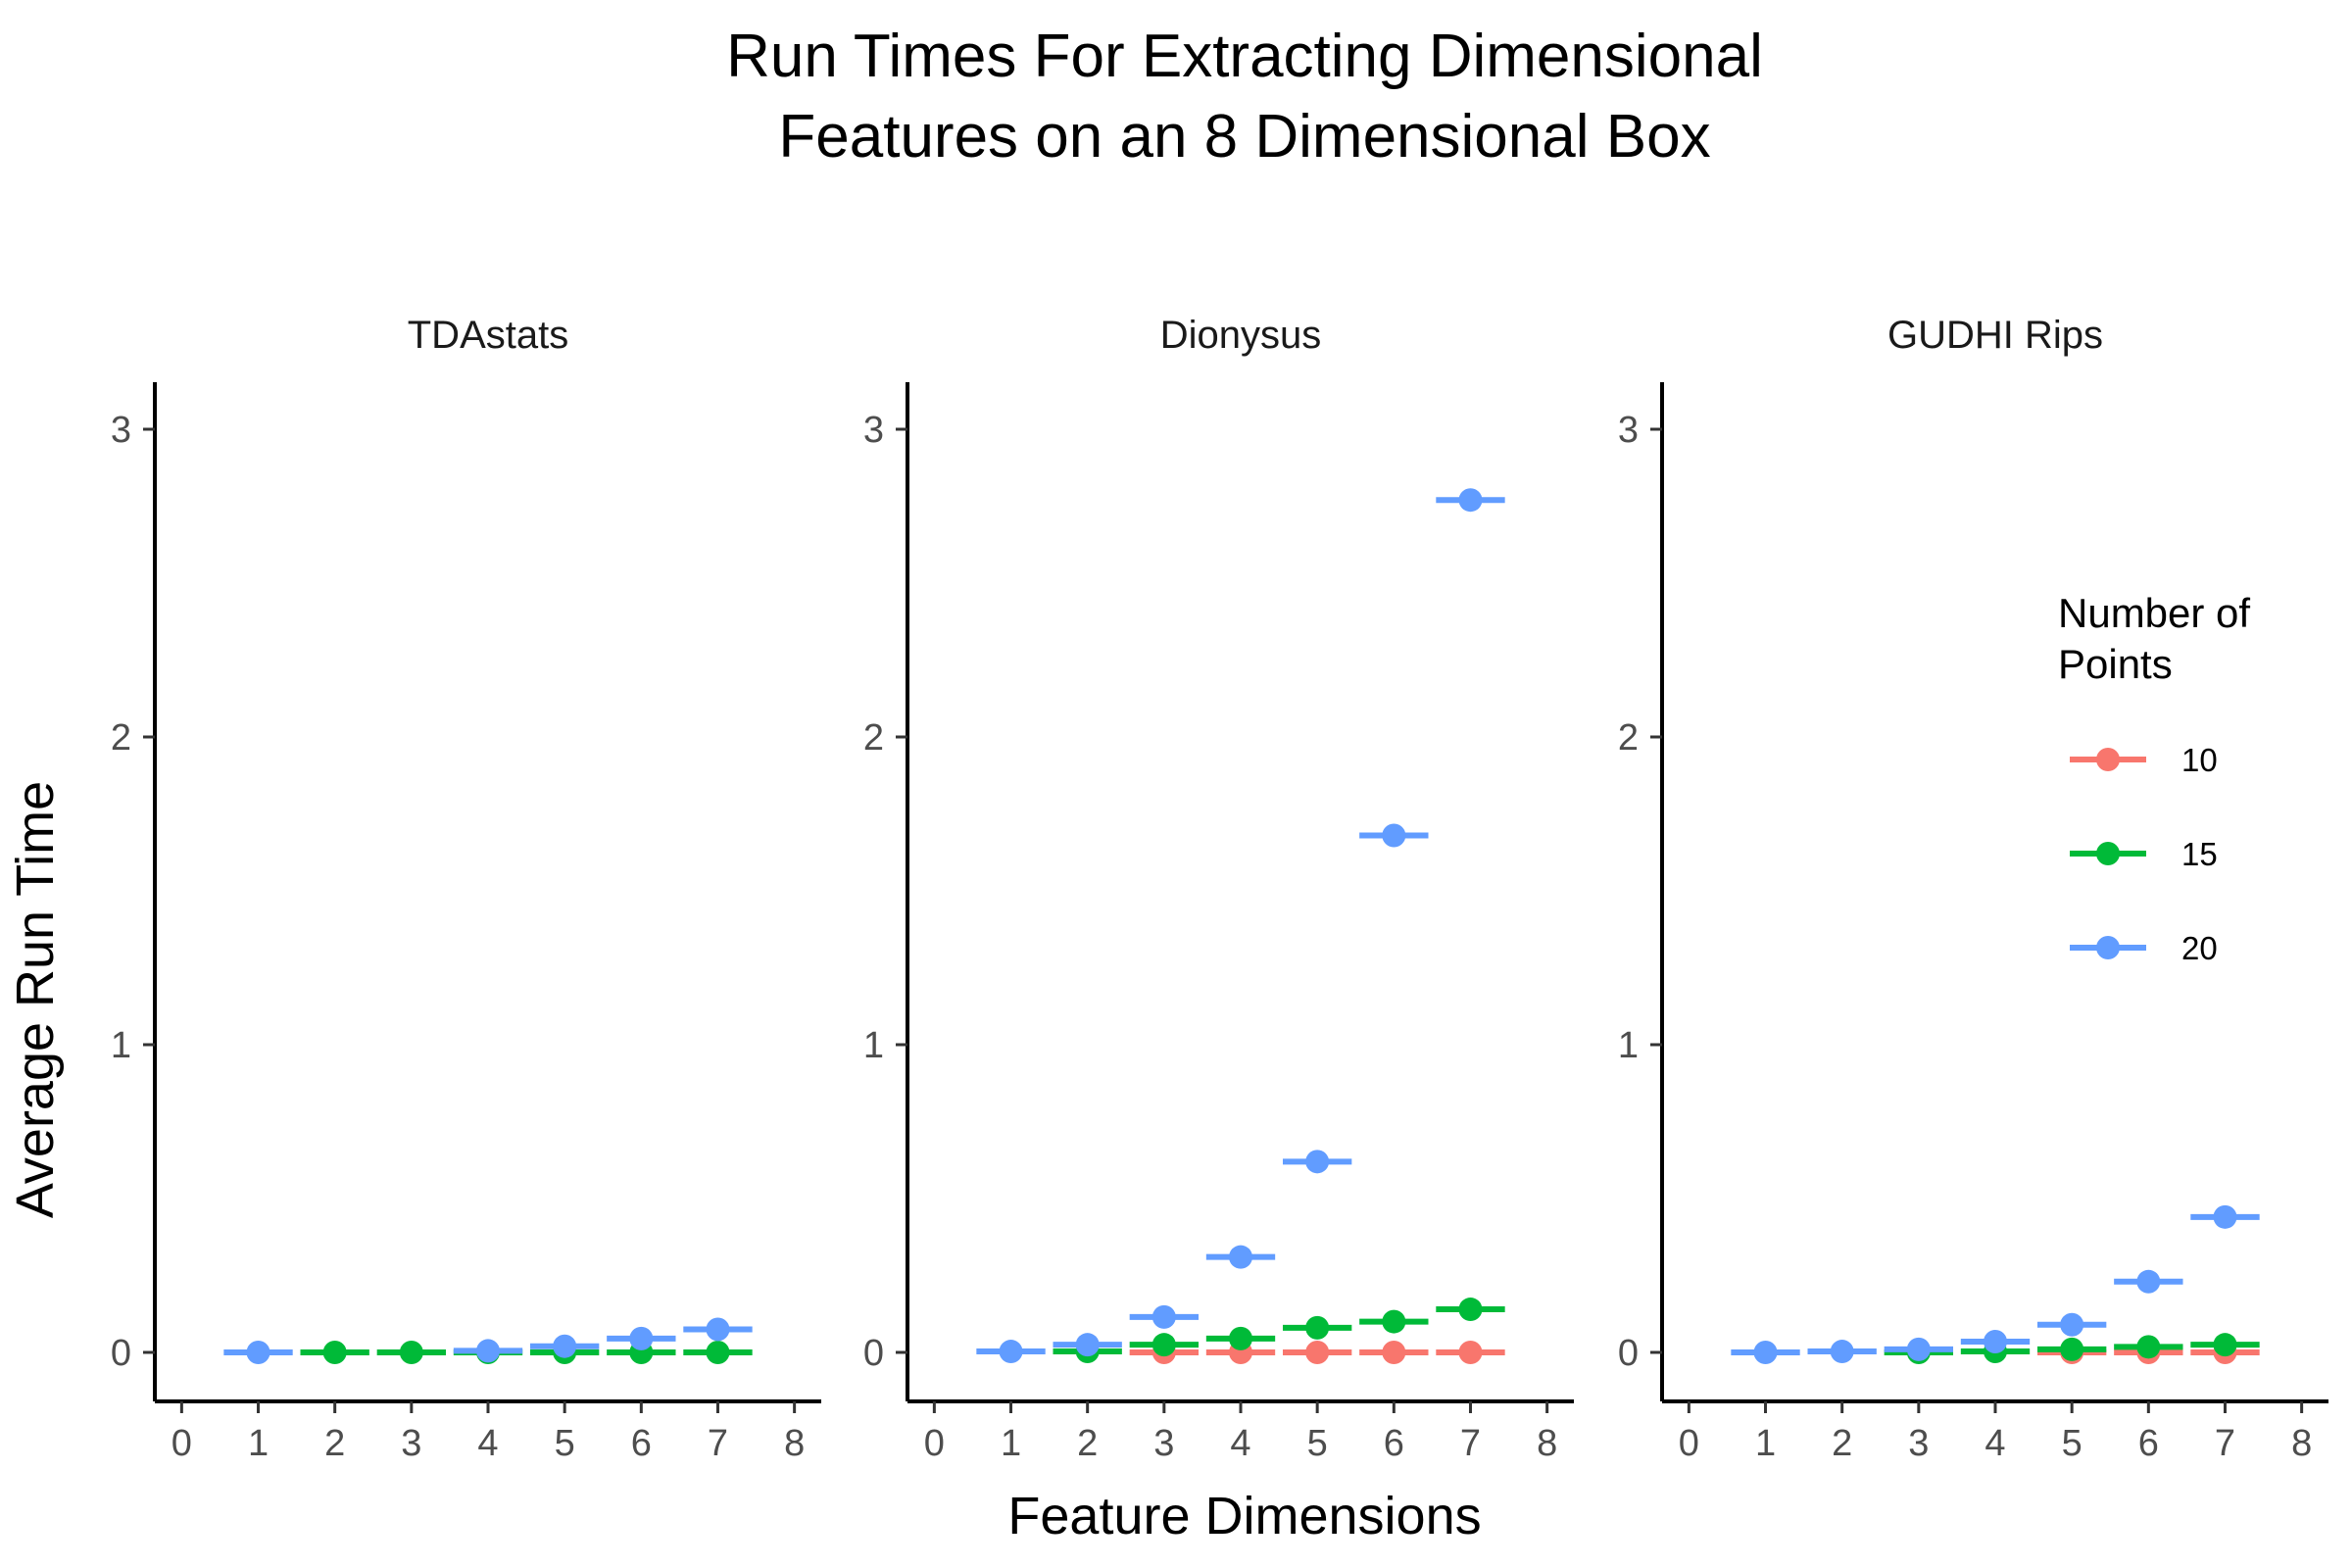 This screenshot has height=1568, width=2352. Describe the element at coordinates (488, 335) in the screenshot. I see `panel-title-0: TDAstats` at that location.